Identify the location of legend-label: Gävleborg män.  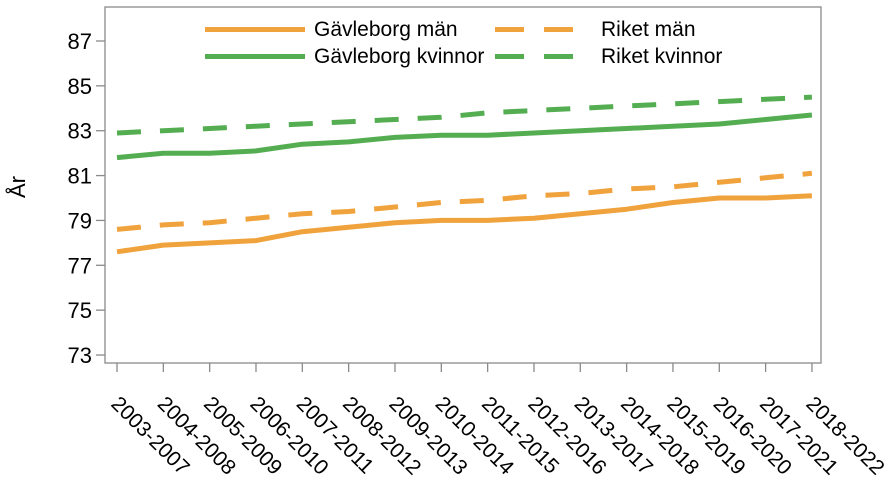
(386, 29).